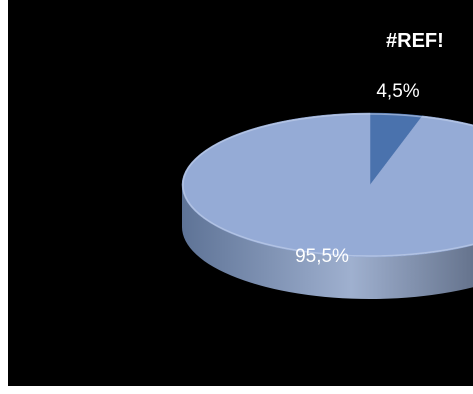  What do you see at coordinates (397, 91) in the screenshot?
I see `data-label: 4,5%` at bounding box center [397, 91].